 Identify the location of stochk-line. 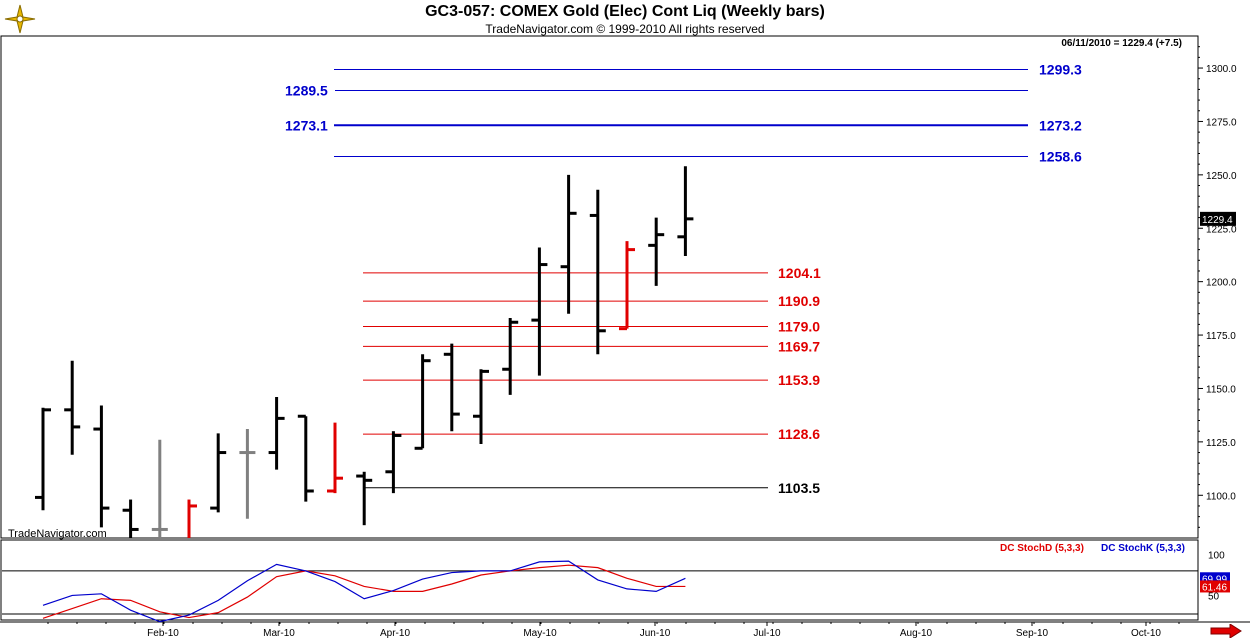
(364, 591).